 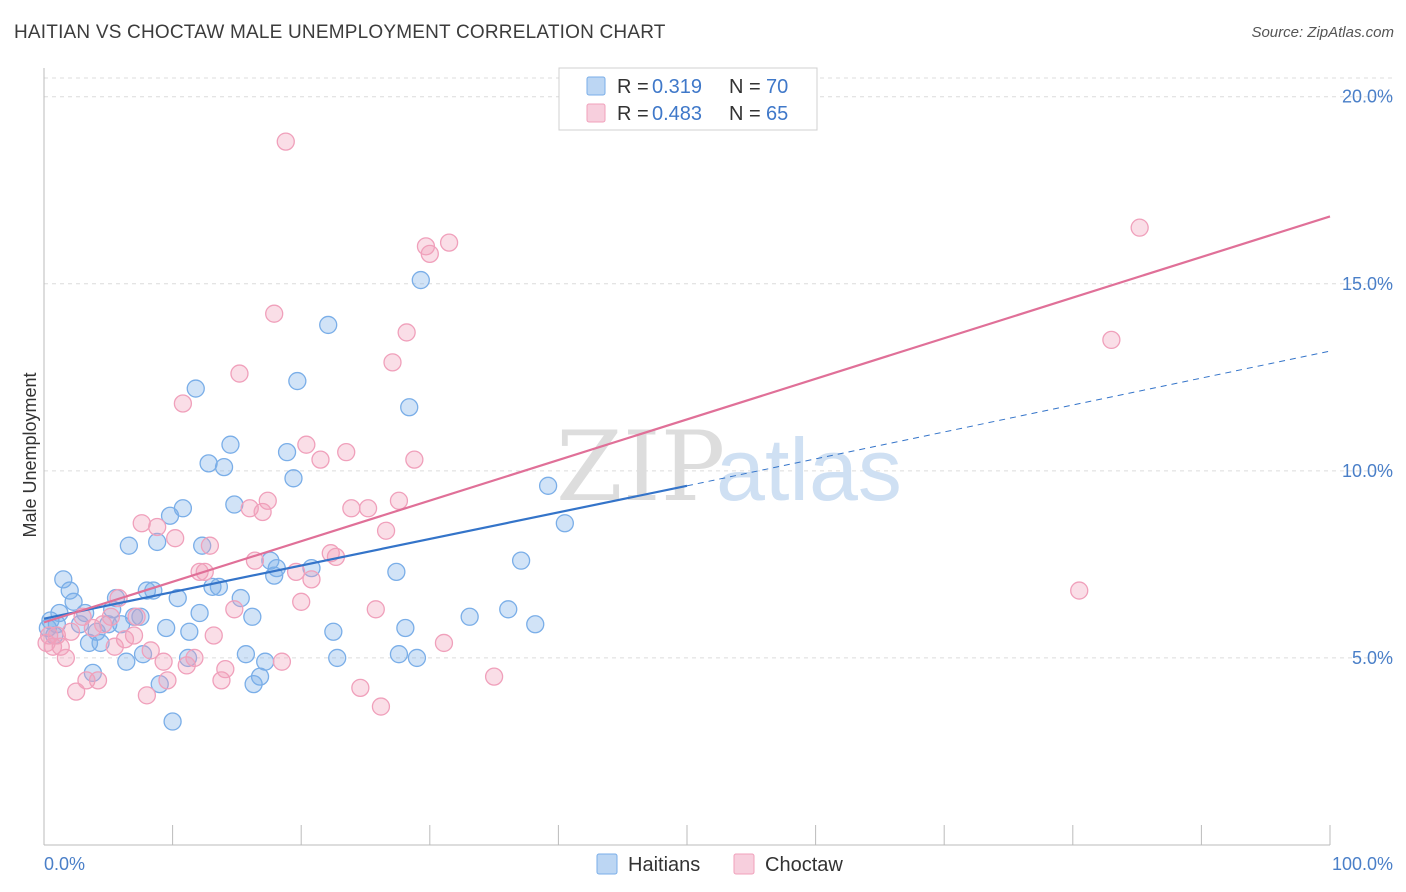 What do you see at coordinates (664, 865) in the screenshot?
I see `bottom-legend-label-0: Haitians` at bounding box center [664, 865].